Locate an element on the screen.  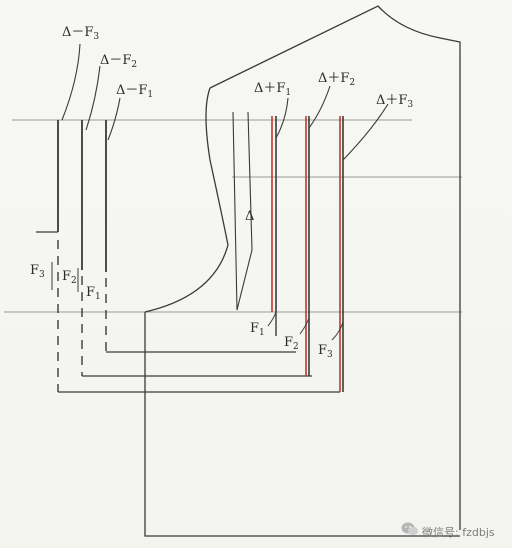
label-right-top-2: Δ＋F2 is located at coordinates (336, 79).